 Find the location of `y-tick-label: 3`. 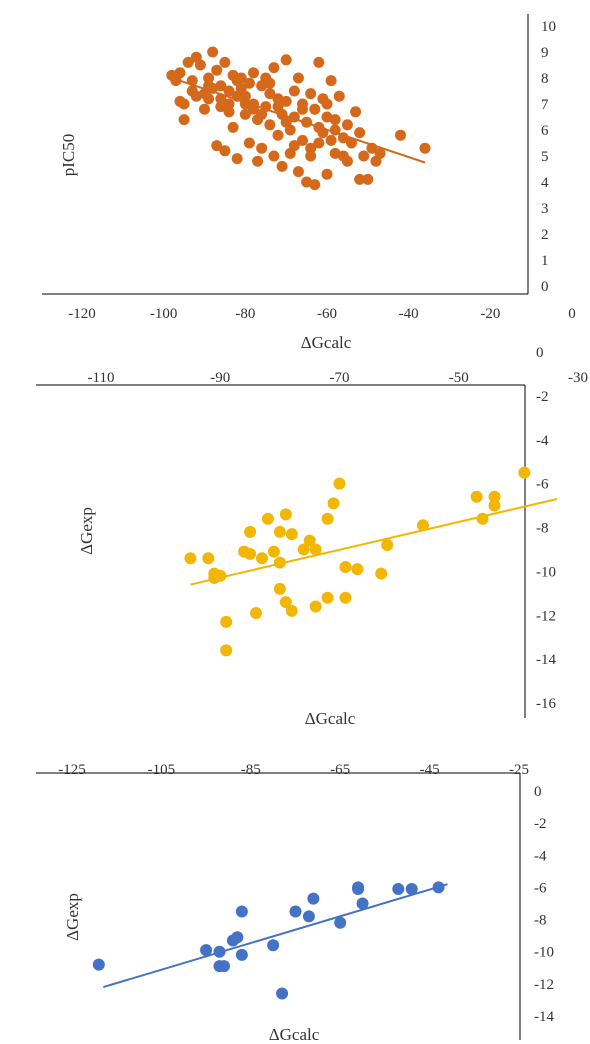

y-tick-label: 3 is located at coordinates (545, 209).